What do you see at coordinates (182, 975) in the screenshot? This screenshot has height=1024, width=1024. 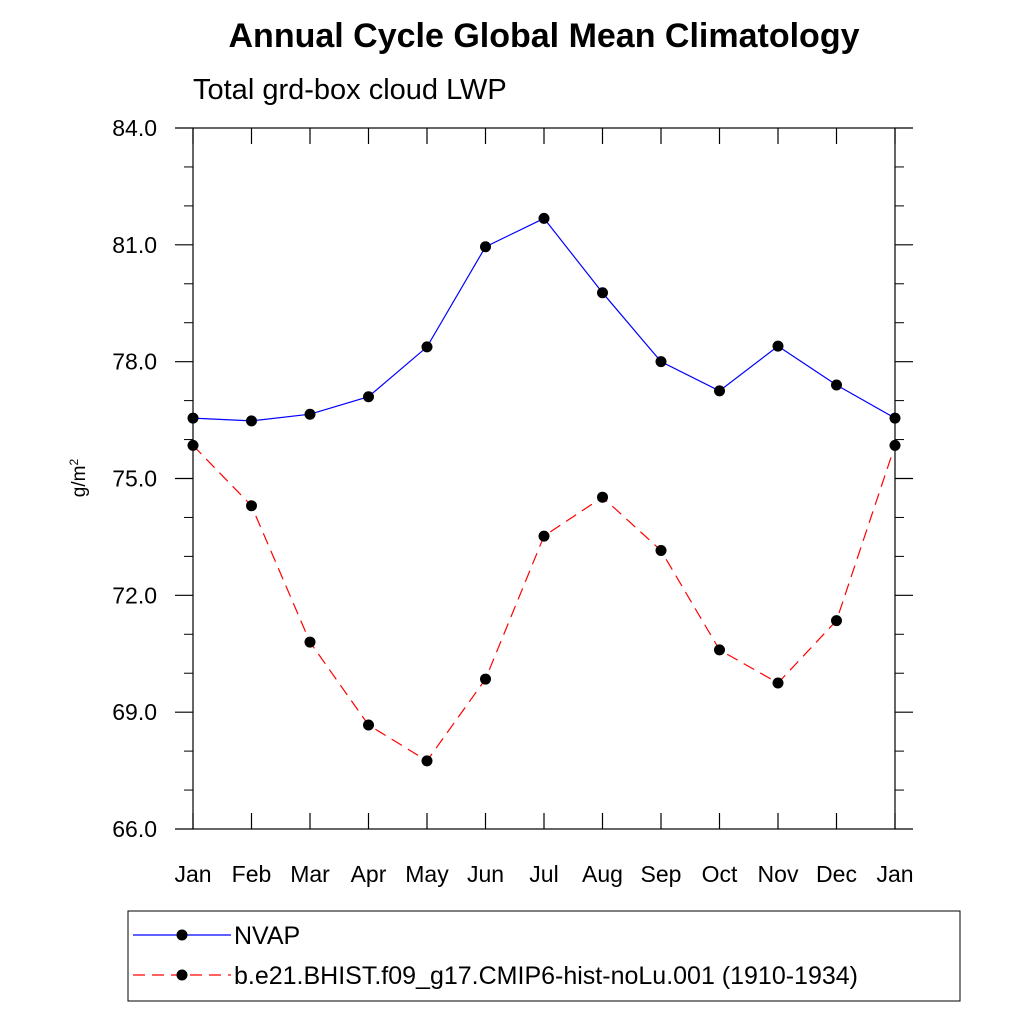 I see `legend-marker-model` at bounding box center [182, 975].